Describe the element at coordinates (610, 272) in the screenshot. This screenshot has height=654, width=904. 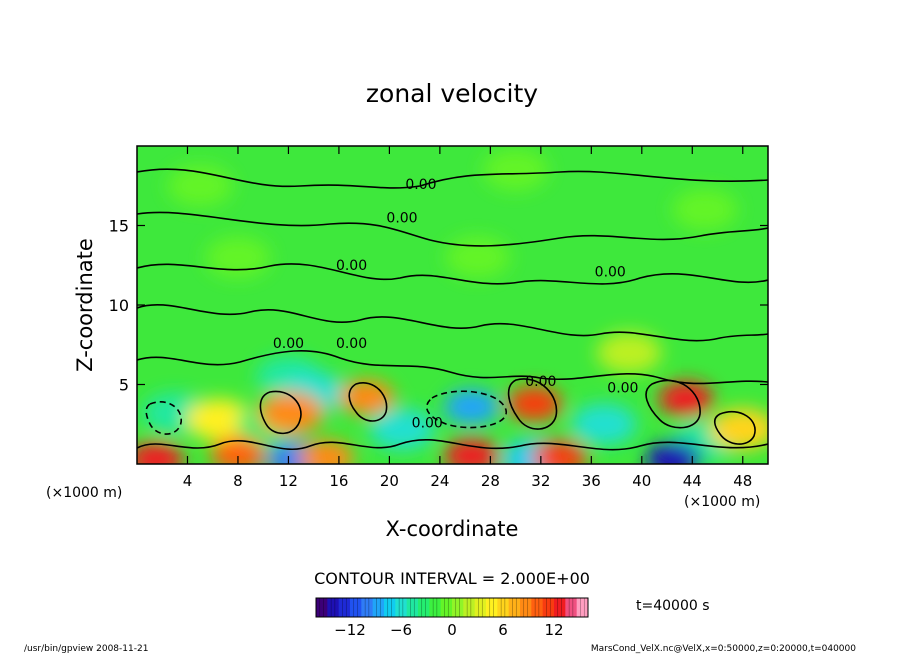
I see `contour-label-3: 0.00` at that location.